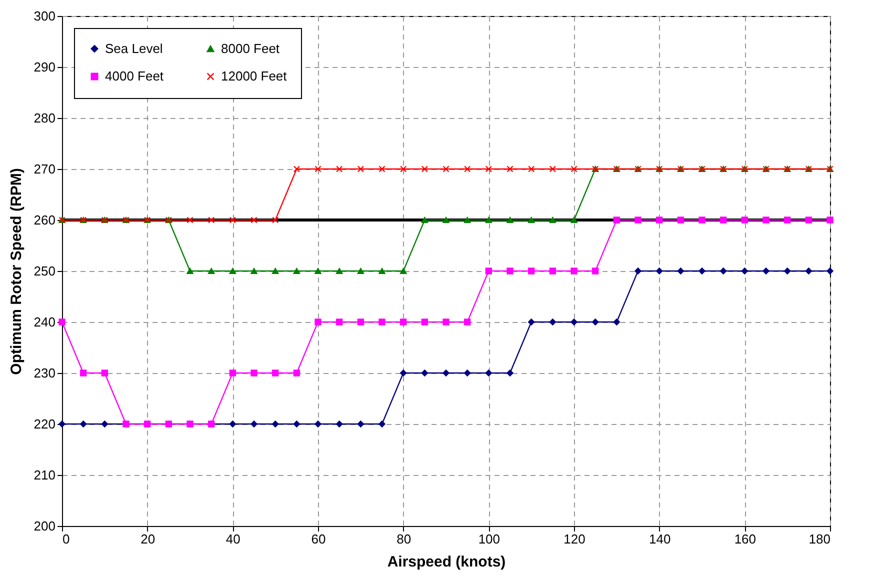 The width and height of the screenshot is (869, 580). I want to click on x-tick-label: 120, so click(575, 539).